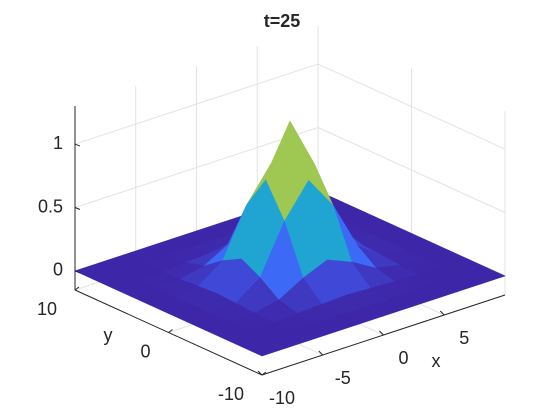  What do you see at coordinates (343, 378) in the screenshot?
I see `x-tick-label: -5` at bounding box center [343, 378].